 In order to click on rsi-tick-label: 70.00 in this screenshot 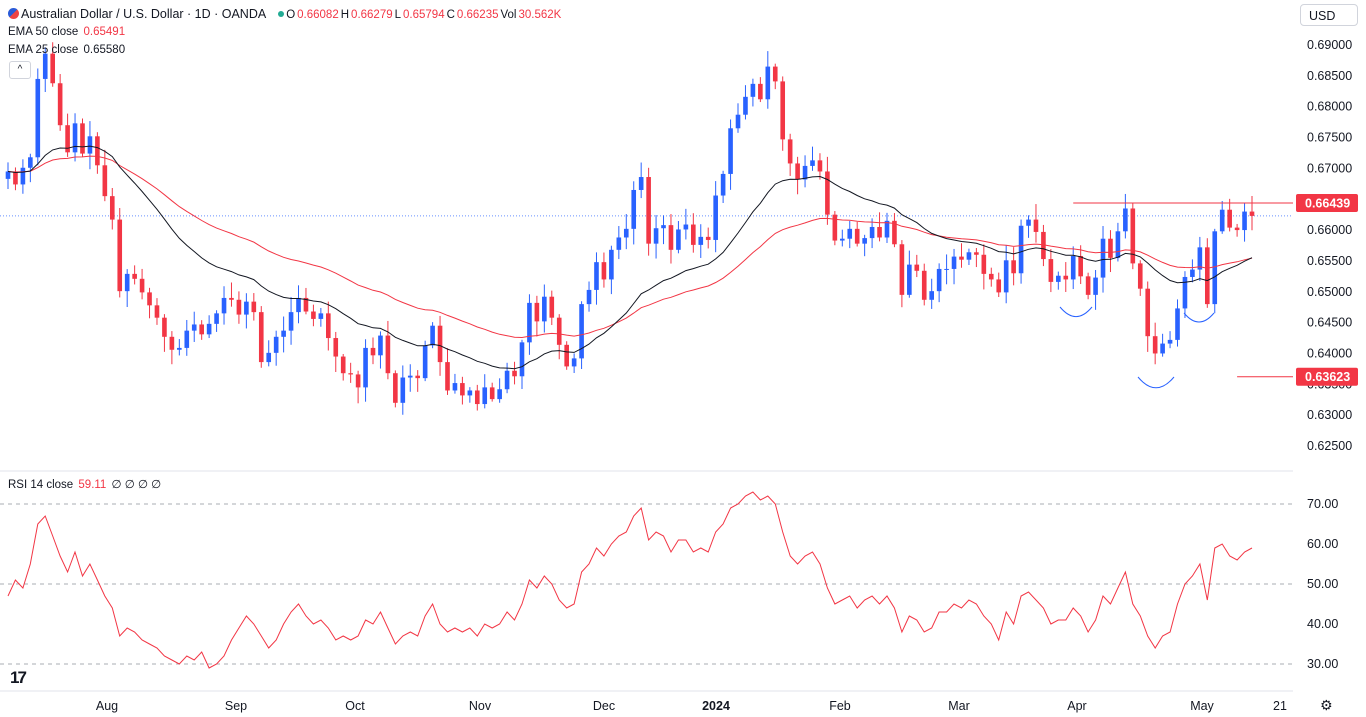, I will do `click(1322, 504)`.